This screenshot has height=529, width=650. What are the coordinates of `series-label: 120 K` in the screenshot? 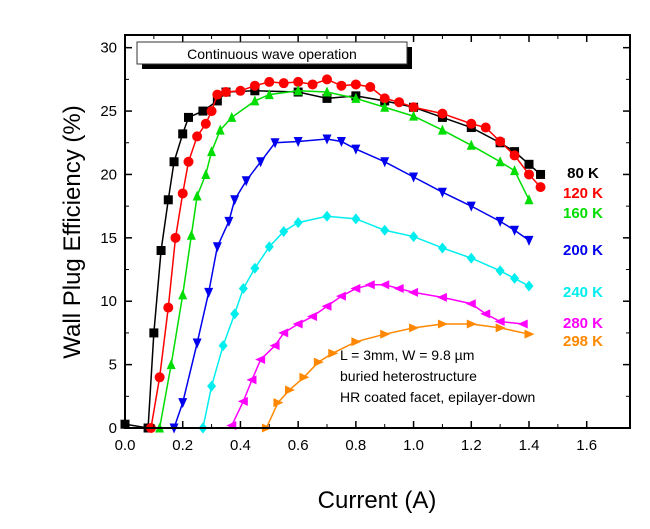 It's located at (583, 193).